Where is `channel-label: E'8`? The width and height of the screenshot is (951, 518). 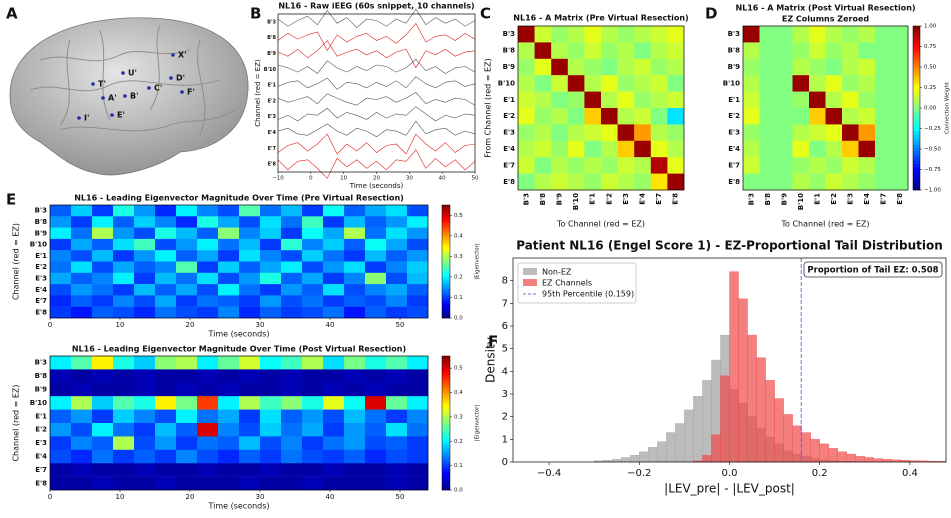 channel-label: E'8 is located at coordinates (272, 165).